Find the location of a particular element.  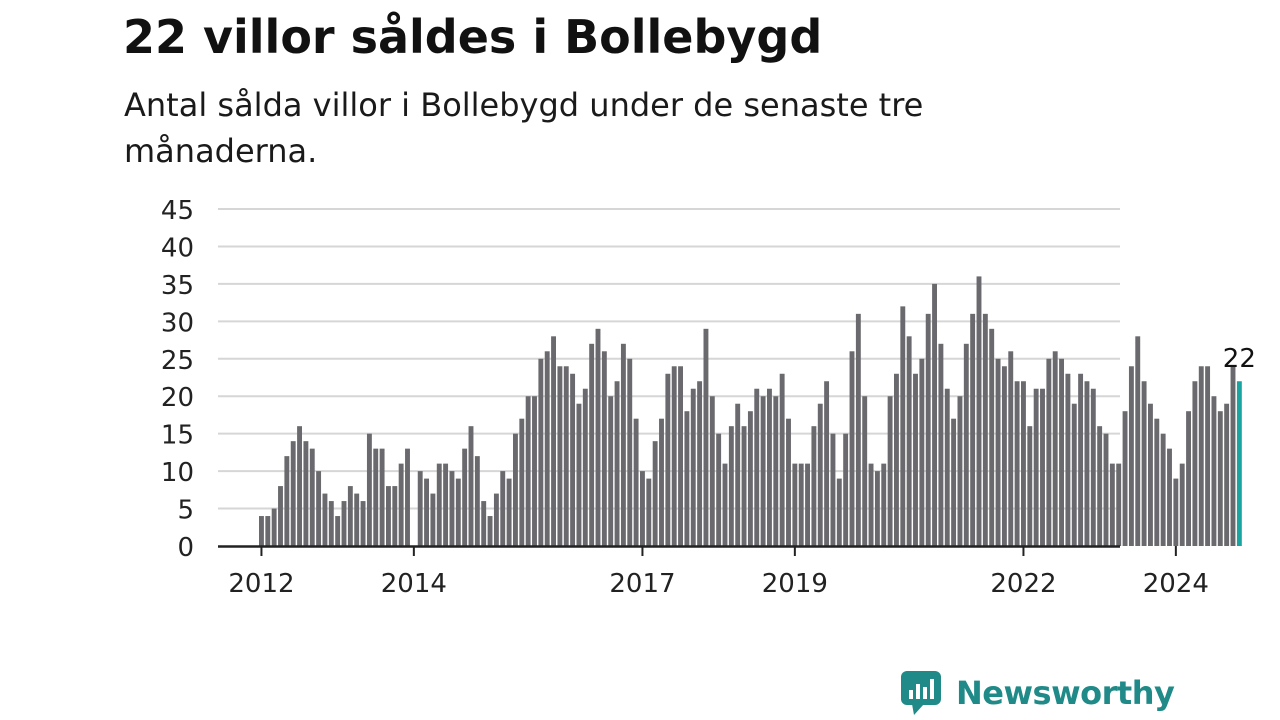

y-axis-tick-labels: 0 5 10 15 20 25 30 35 40 45 is located at coordinates (177, 379).